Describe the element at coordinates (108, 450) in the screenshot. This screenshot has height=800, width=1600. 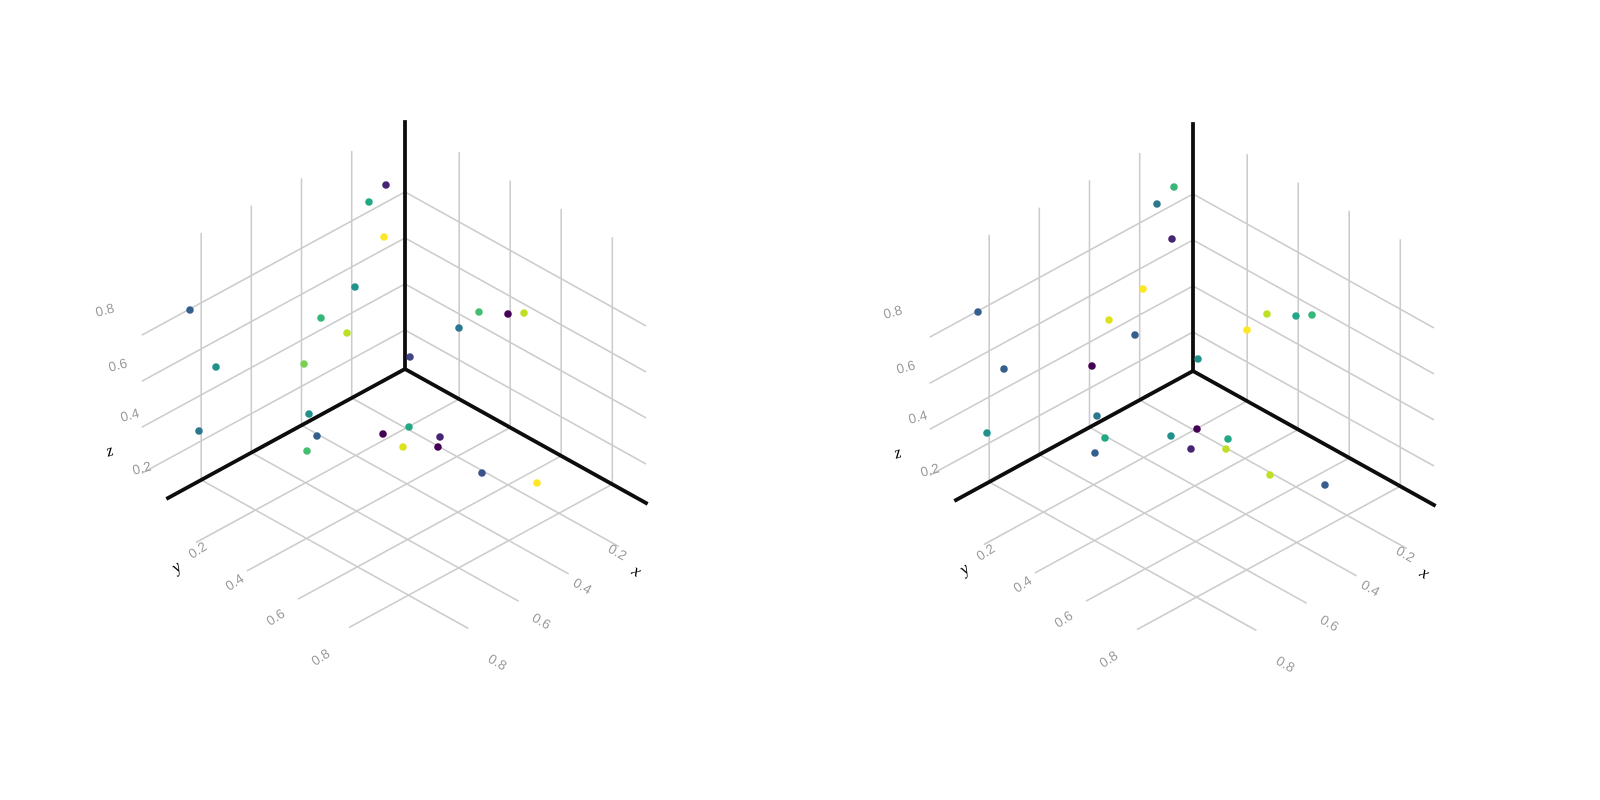
I see `z-axis-title: z` at that location.